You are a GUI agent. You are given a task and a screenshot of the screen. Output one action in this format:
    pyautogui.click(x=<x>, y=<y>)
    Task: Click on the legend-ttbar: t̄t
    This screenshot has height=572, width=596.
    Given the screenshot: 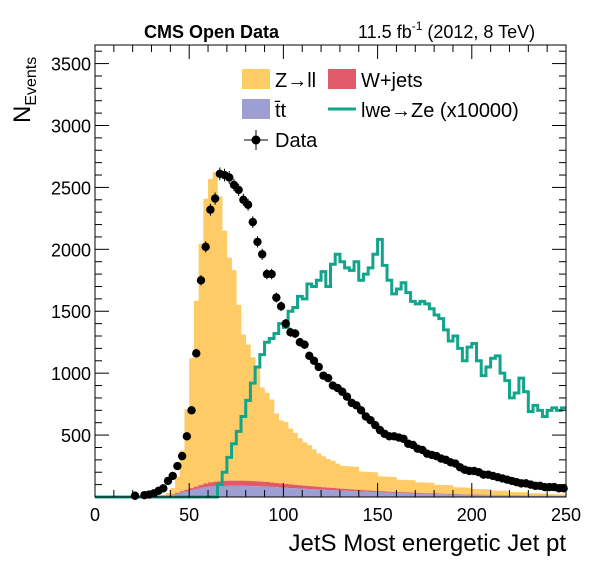 What is the action you would take?
    pyautogui.click(x=264, y=110)
    